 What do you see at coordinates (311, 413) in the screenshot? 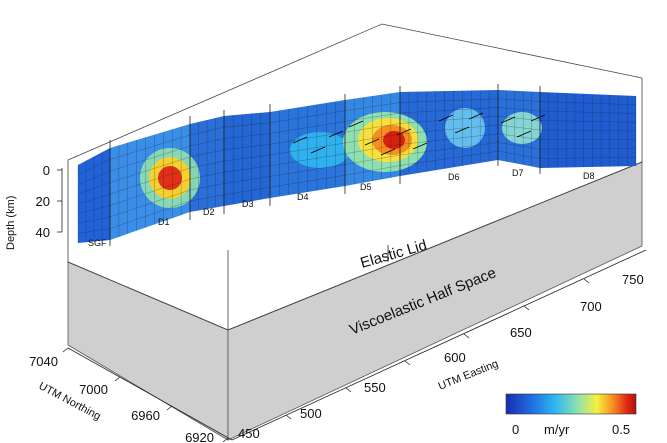
I see `easting-tick-500: 500` at bounding box center [311, 413].